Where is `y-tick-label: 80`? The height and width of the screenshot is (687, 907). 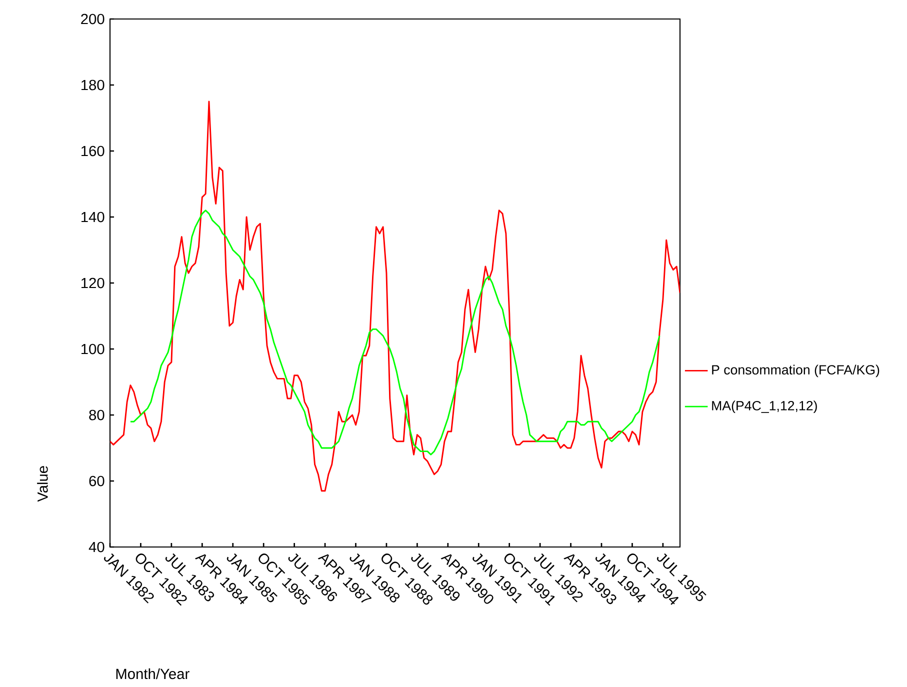 y-tick-label: 80 is located at coordinates (96, 415).